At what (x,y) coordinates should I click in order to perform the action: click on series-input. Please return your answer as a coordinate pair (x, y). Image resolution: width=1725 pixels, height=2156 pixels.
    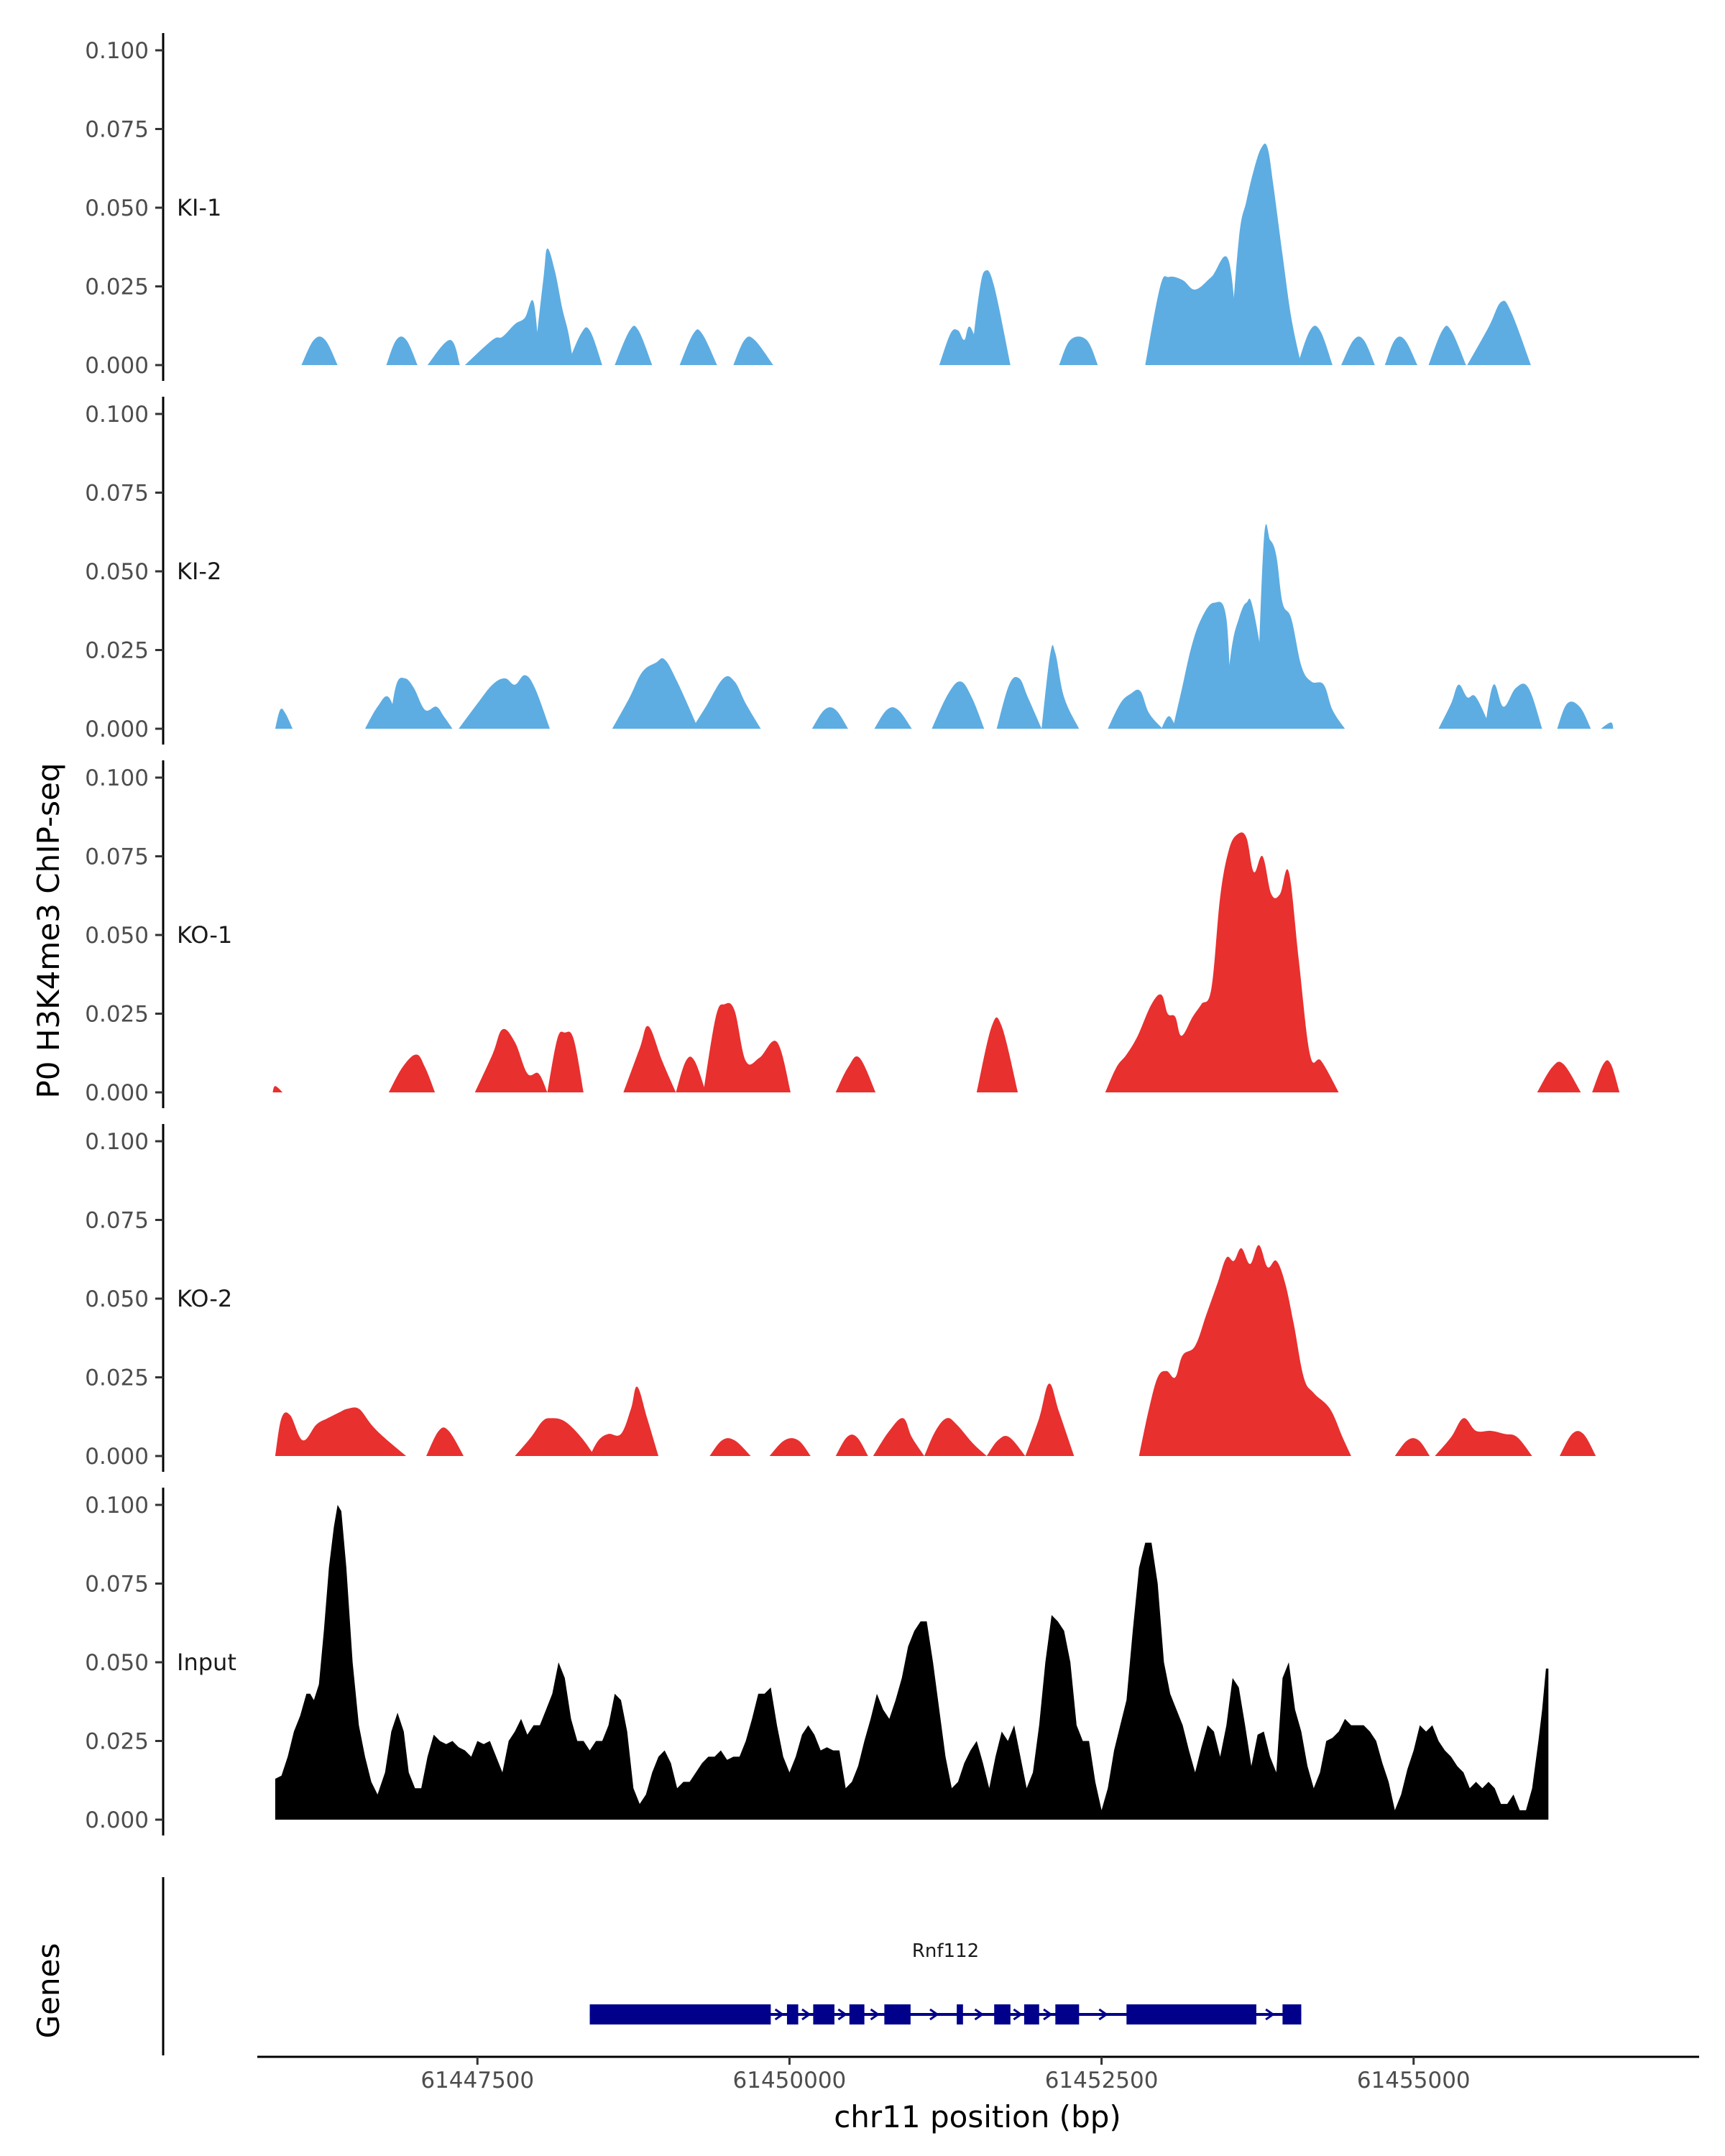
    Looking at the image, I should click on (912, 1663).